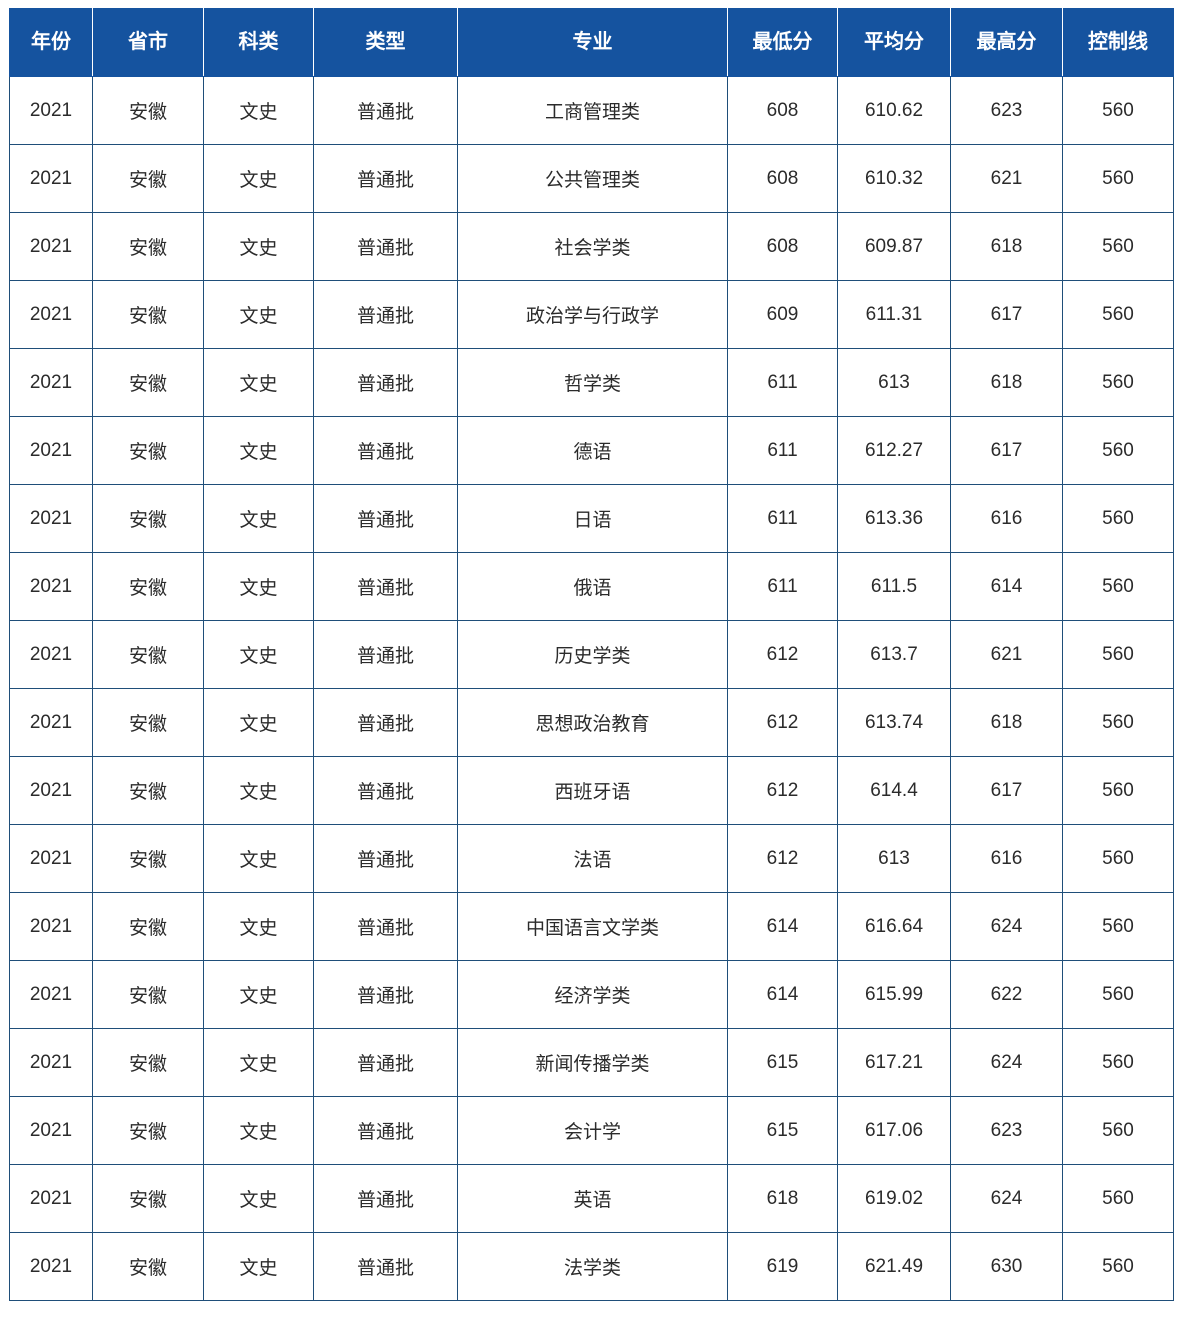  What do you see at coordinates (782, 1266) in the screenshot?
I see `cell-min: 619` at bounding box center [782, 1266].